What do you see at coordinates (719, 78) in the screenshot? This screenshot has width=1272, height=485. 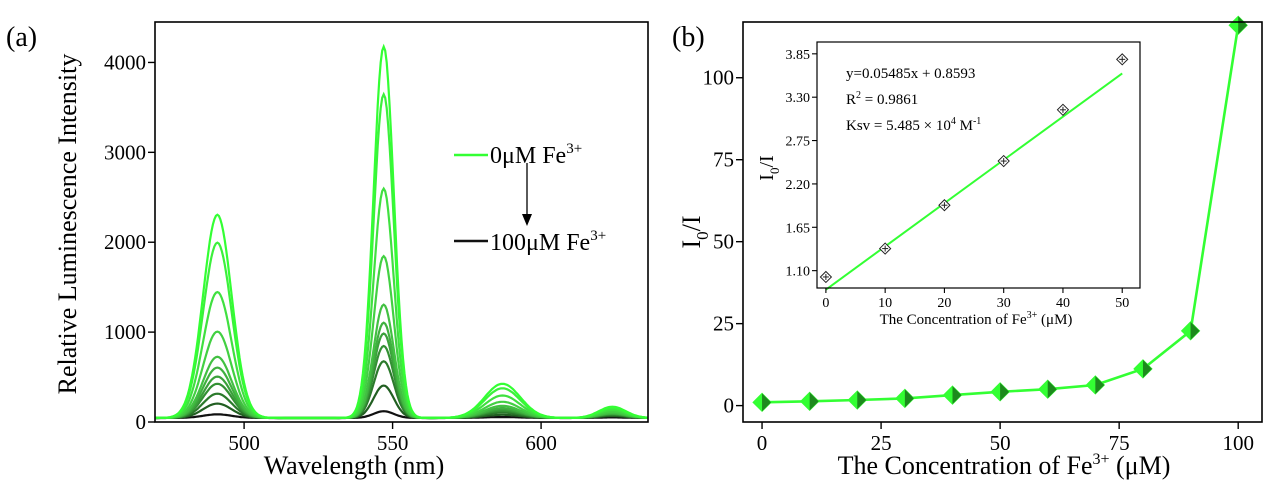 I see `panel-b-ytick-label: 100` at bounding box center [719, 78].